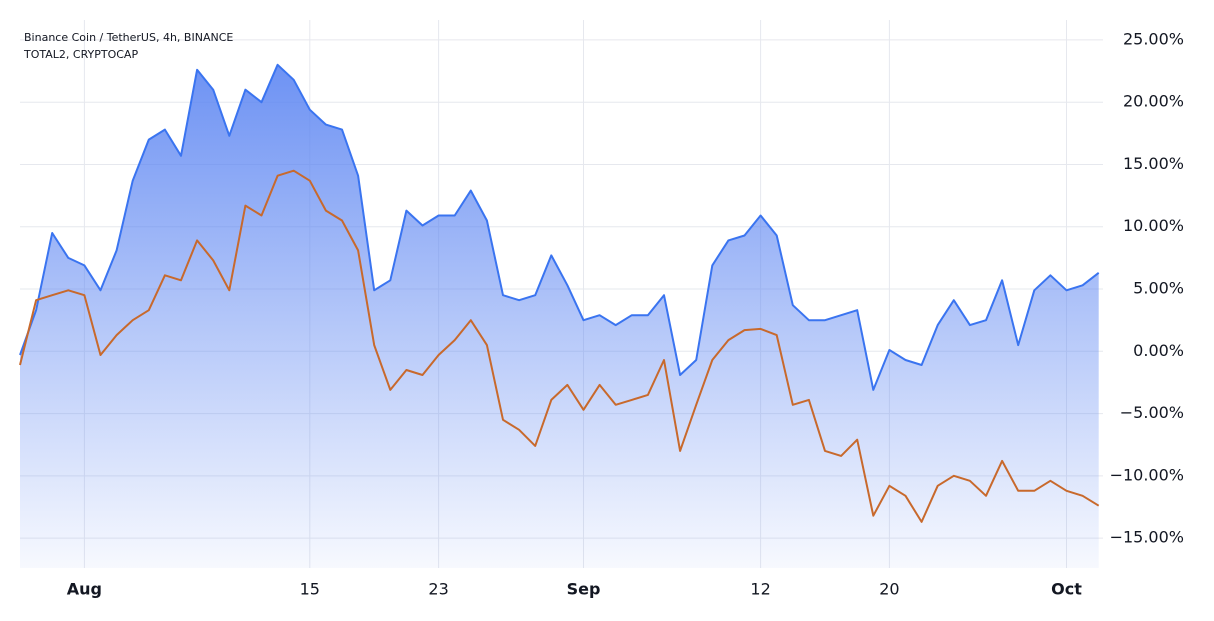  I want to click on x-tick-label: Aug, so click(84, 589).